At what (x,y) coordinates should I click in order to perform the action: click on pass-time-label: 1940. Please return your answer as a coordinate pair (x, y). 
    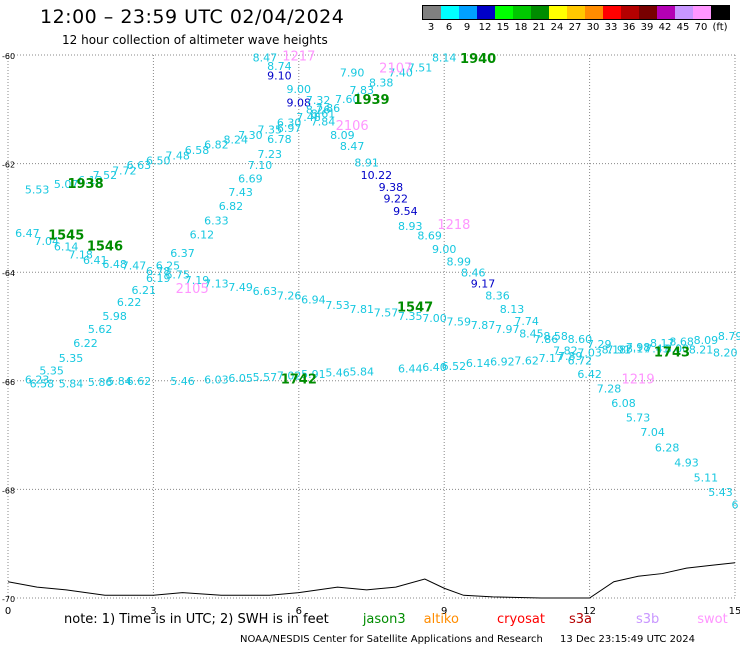
    Looking at the image, I should click on (478, 59).